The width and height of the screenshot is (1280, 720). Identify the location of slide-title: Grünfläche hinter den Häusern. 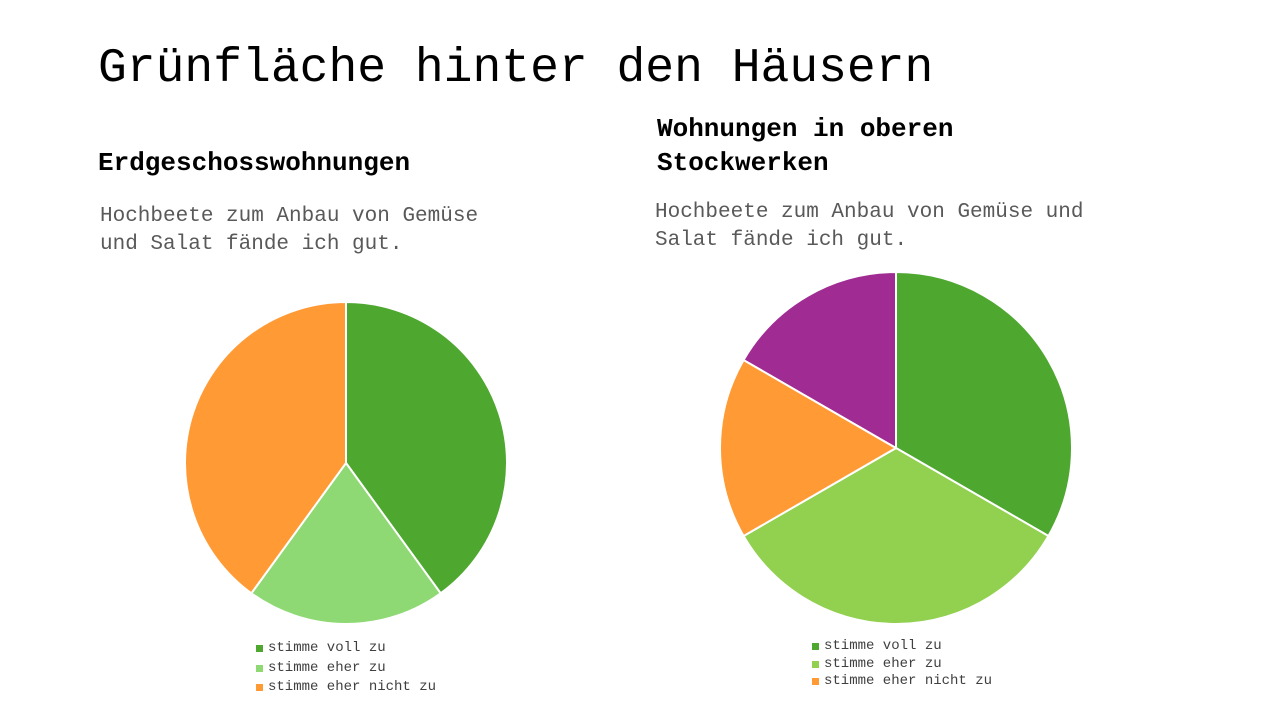
(516, 69).